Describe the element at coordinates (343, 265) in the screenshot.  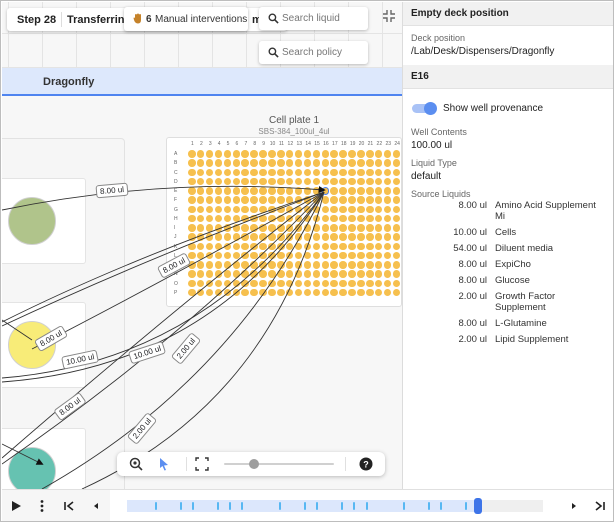
I see `well-M18` at that location.